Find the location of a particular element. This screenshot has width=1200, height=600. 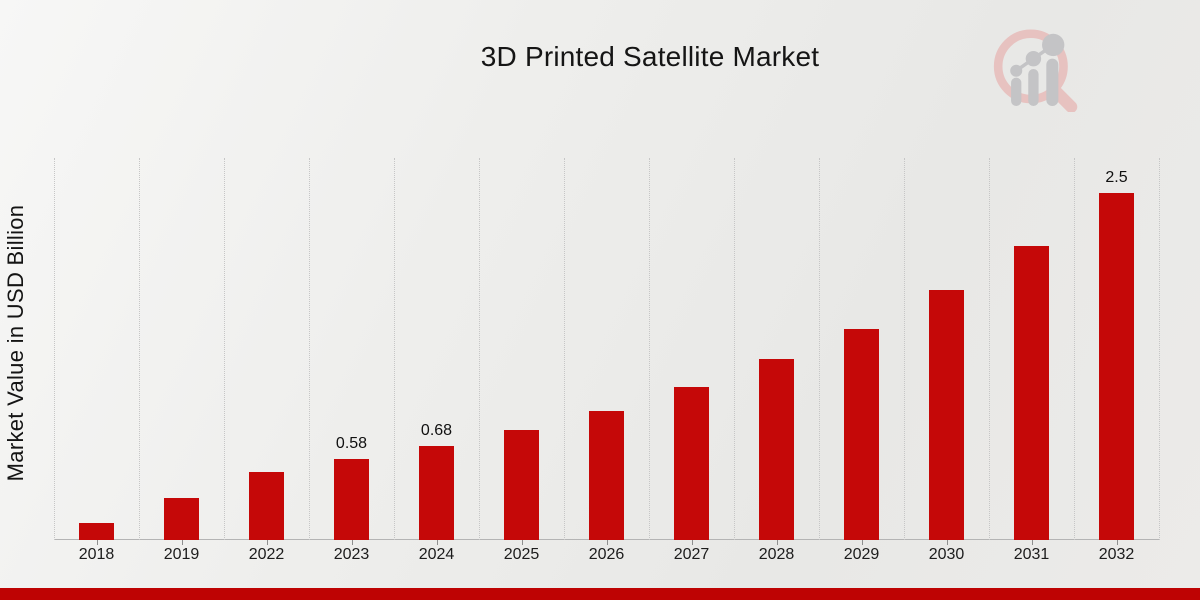

x-tick-label-2025: 2025 is located at coordinates (521, 554).